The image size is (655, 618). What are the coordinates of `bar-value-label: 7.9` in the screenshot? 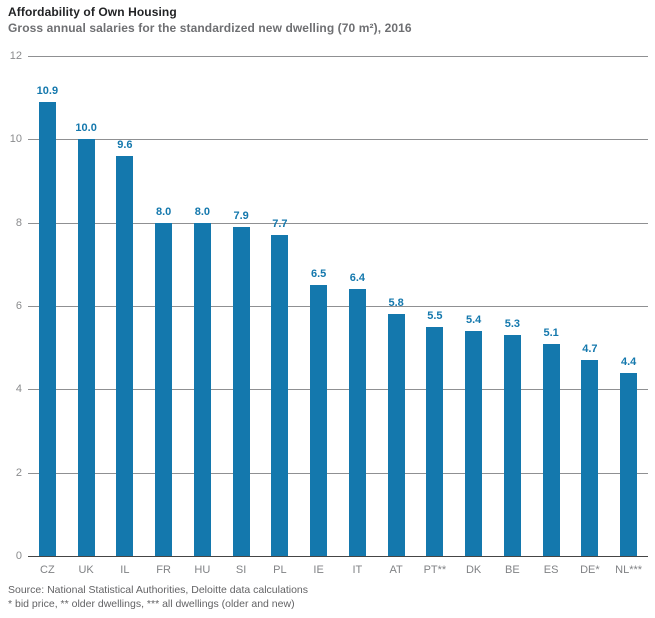 It's located at (241, 215).